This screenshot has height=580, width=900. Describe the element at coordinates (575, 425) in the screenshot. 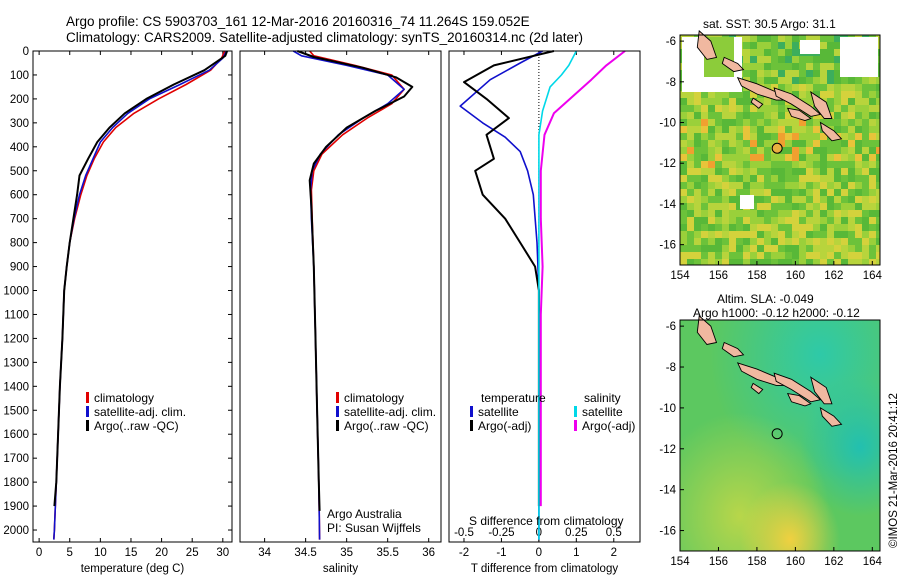

I see `legend-swatch-magenta` at that location.